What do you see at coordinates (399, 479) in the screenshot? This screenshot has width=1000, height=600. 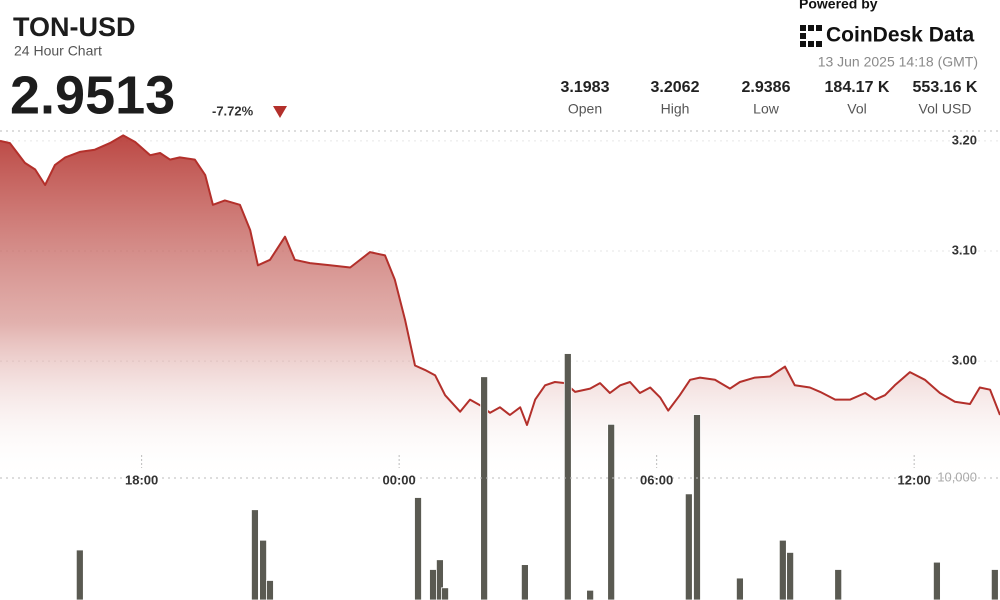 I see `x-tick-label: 00:00` at bounding box center [399, 479].